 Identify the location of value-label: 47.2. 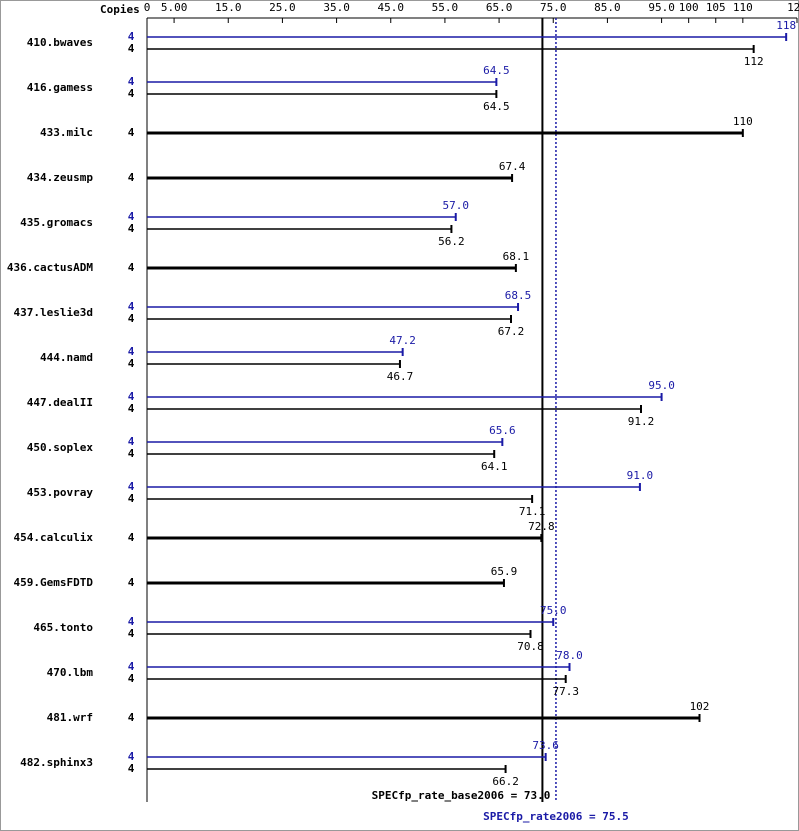
(402, 340).